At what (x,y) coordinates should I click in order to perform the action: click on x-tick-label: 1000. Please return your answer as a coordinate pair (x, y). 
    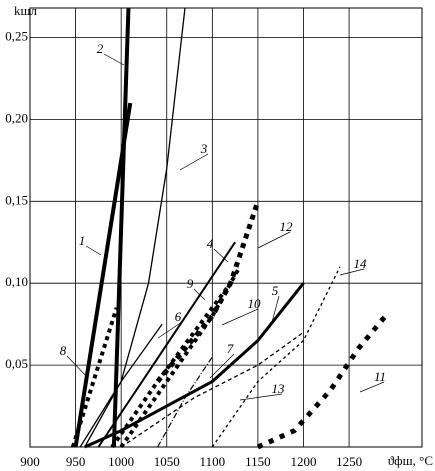
    Looking at the image, I should click on (121, 461).